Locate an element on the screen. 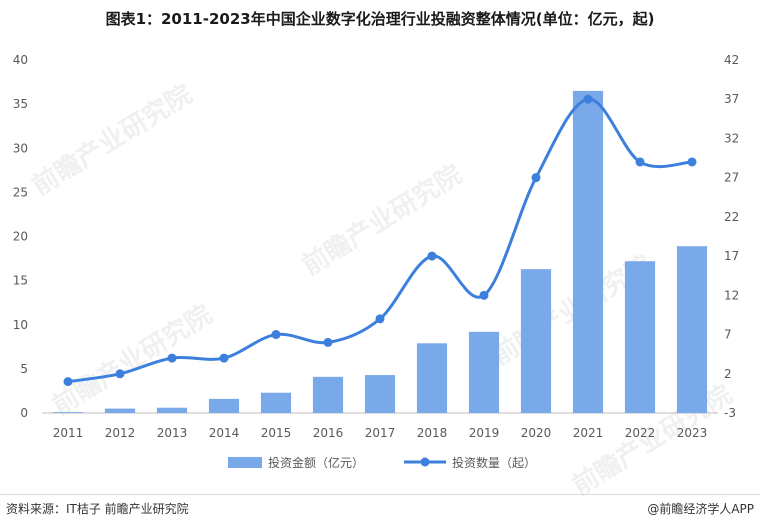 The height and width of the screenshot is (528, 760). source-note: 资料来源：IT桔子 前瞻产业研究院 is located at coordinates (97, 509).